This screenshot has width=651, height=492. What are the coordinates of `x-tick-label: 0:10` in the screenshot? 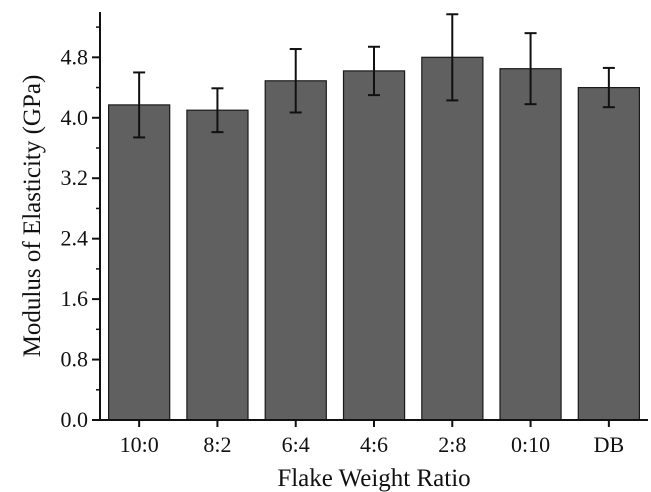 It's located at (530, 444).